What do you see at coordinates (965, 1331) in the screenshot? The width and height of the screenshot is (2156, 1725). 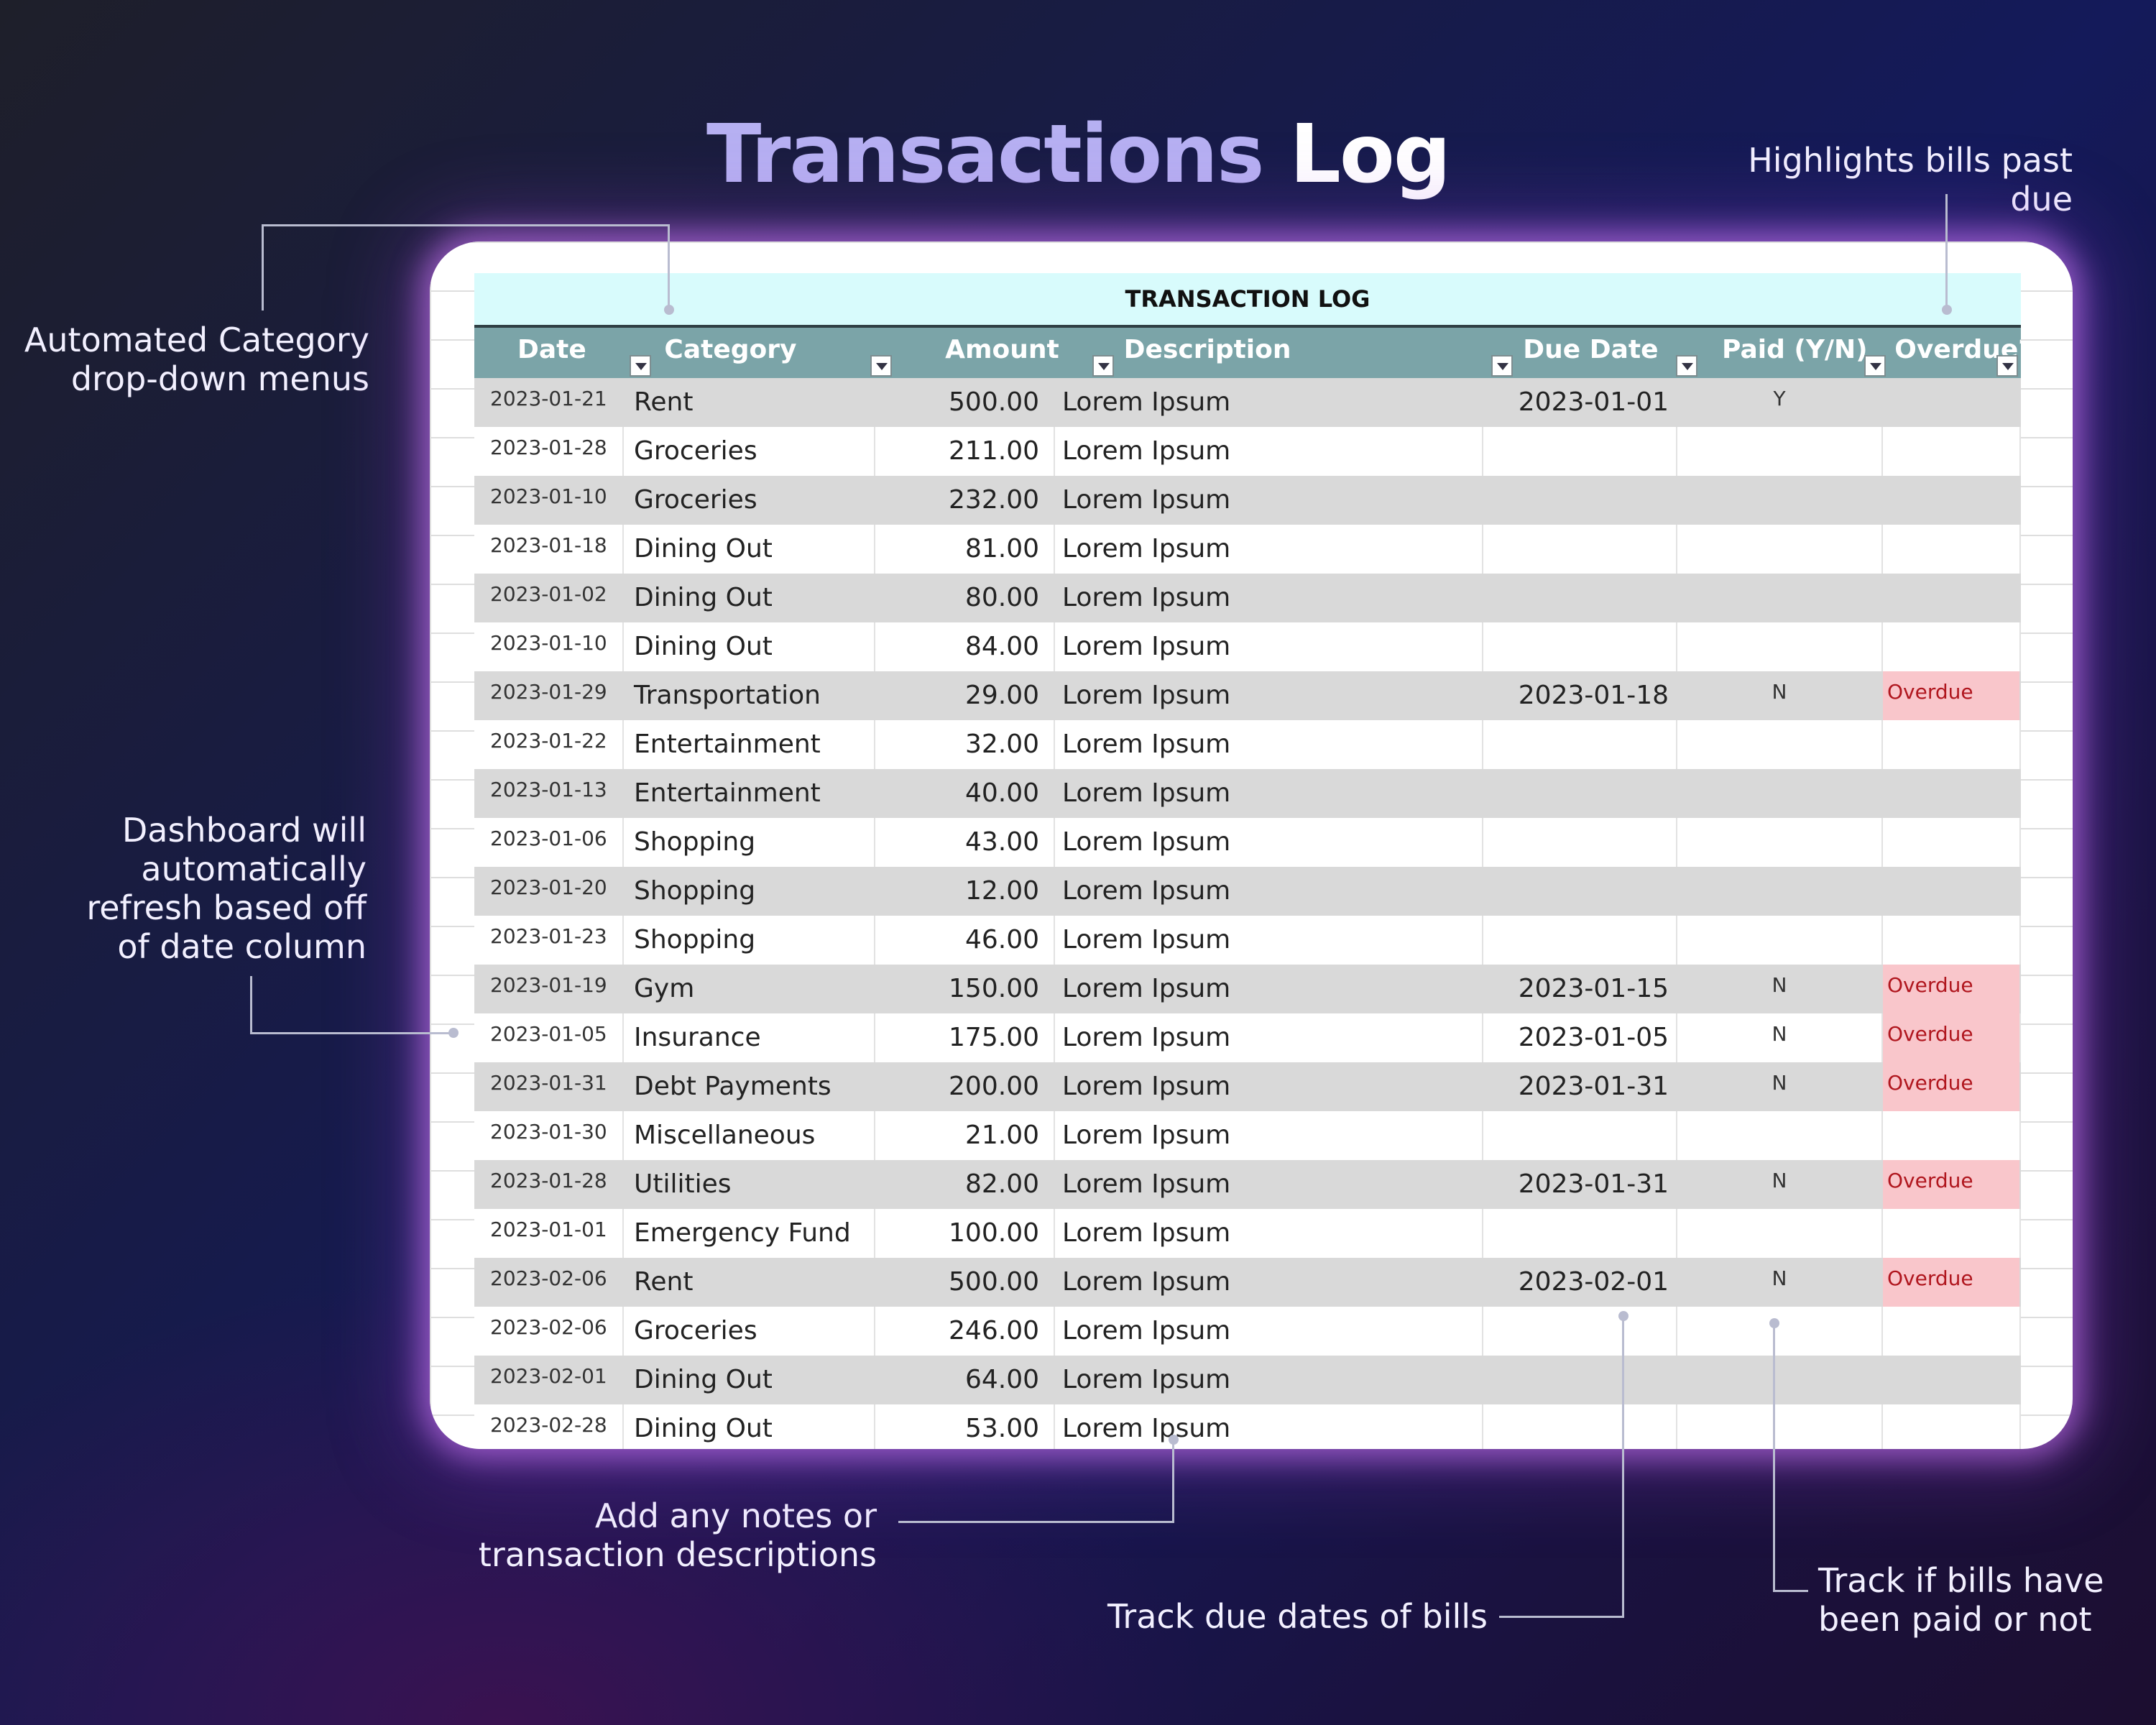 I see `amount-cell: 246.00` at bounding box center [965, 1331].